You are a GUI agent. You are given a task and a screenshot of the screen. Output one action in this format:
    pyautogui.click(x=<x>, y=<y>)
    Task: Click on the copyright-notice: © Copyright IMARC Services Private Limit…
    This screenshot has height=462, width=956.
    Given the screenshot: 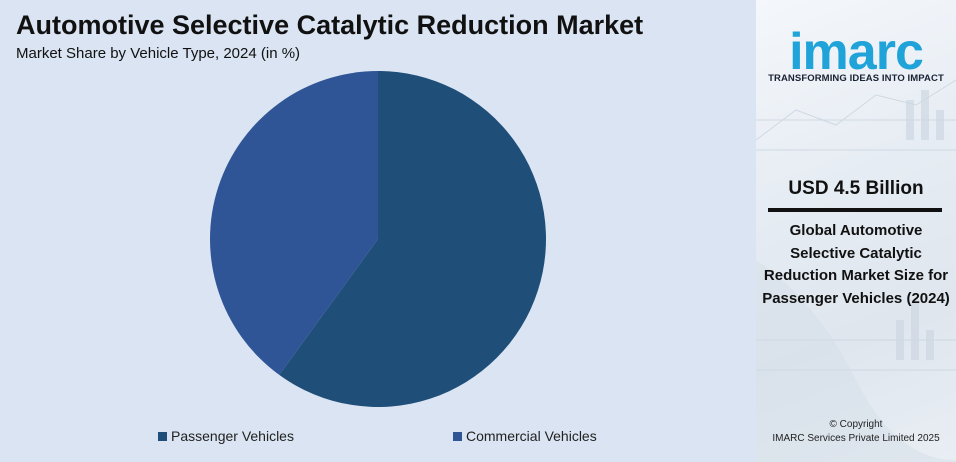 What is the action you would take?
    pyautogui.click(x=856, y=432)
    